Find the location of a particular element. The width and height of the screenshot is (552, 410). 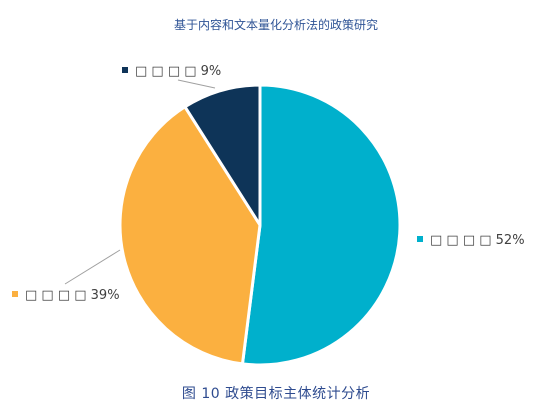

header-title: 基于内容和文本量化分析法的政策研究 is located at coordinates (275, 25).